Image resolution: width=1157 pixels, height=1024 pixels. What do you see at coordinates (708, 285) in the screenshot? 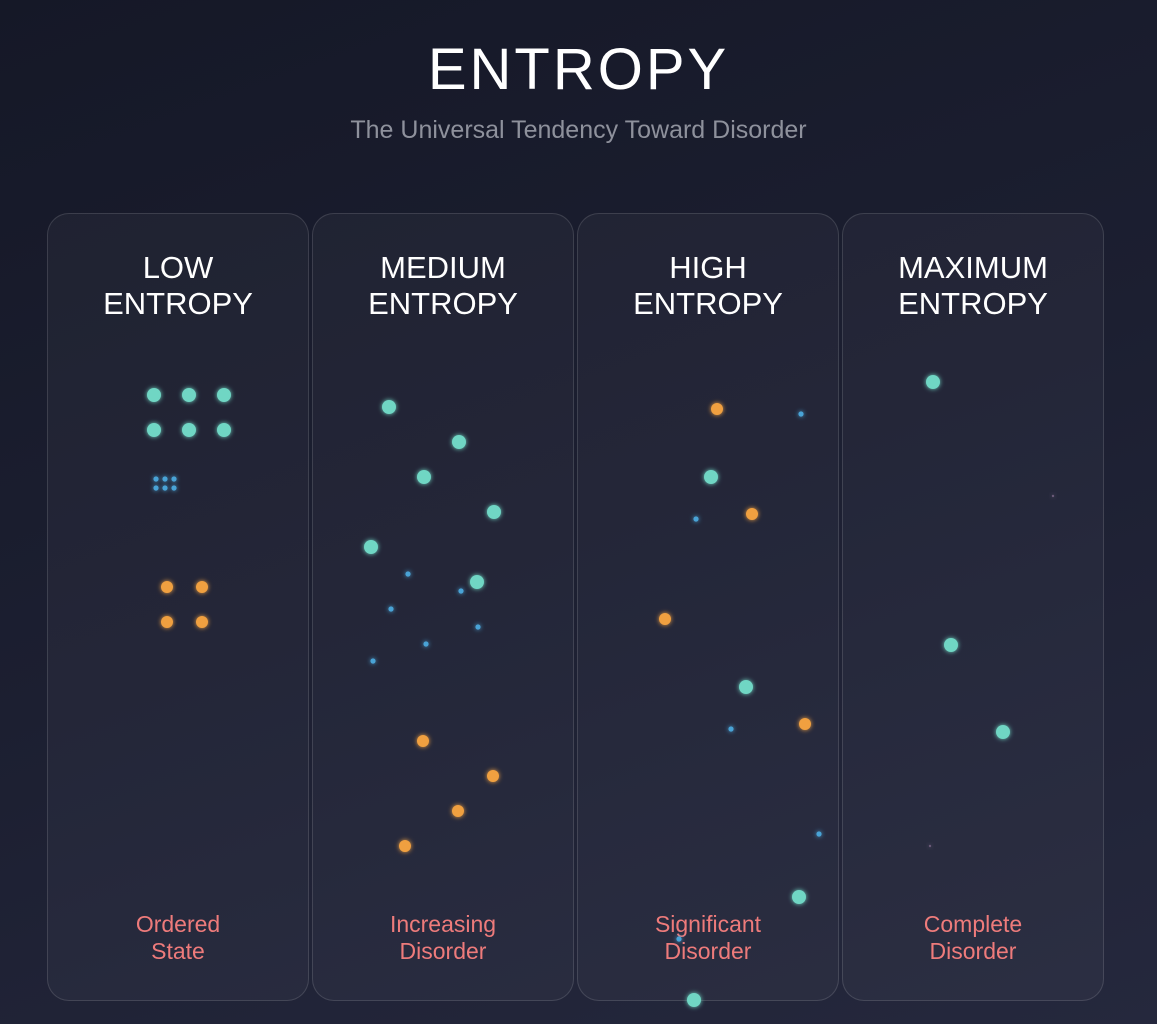
I see `panel-heading: HIGH ENTROPY` at bounding box center [708, 285].